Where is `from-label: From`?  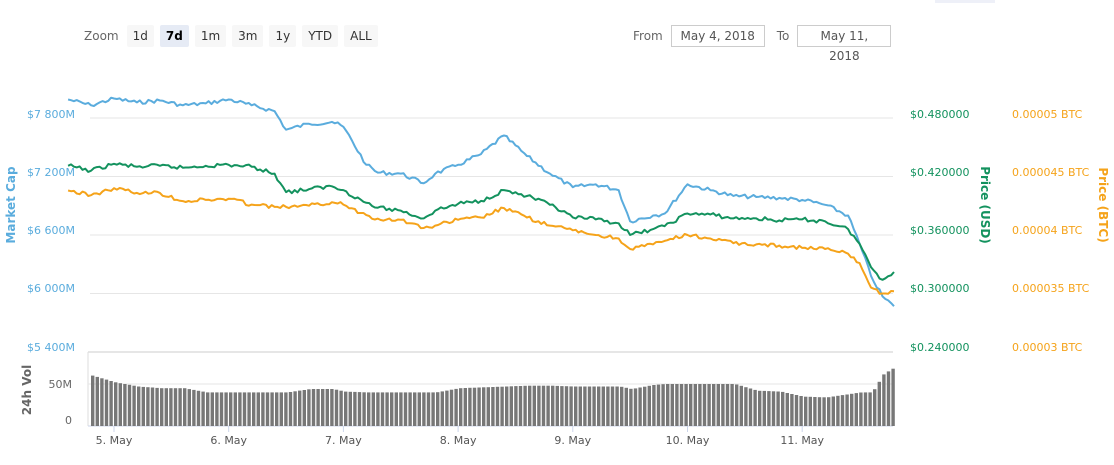
from-label: From is located at coordinates (648, 36).